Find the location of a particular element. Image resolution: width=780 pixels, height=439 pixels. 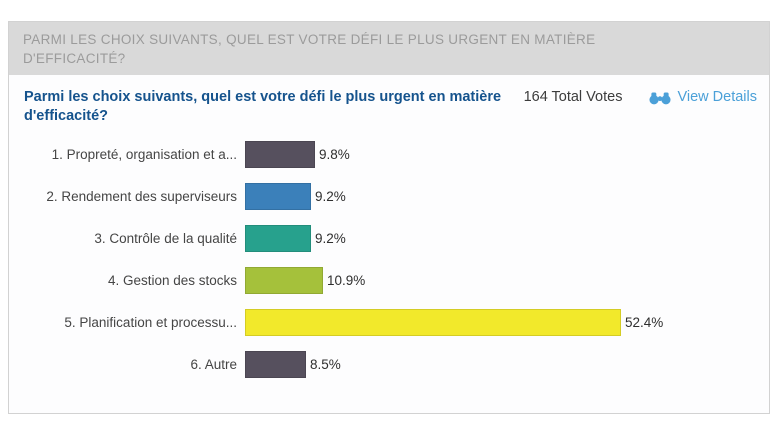

category-label: 3. Contrôle de la qualité is located at coordinates (165, 238).